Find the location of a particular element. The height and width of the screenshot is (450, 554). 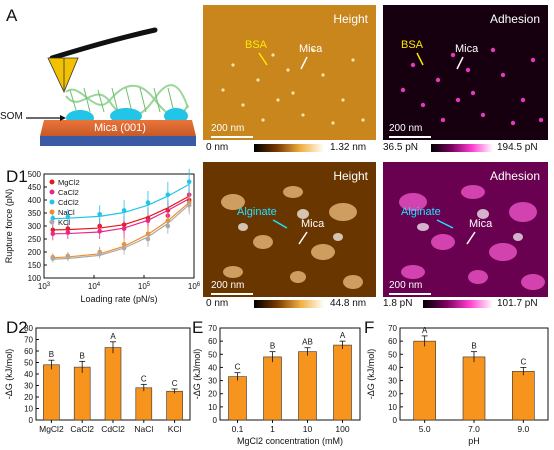

chart-e-ytick-label: 40 is located at coordinates (212, 367).